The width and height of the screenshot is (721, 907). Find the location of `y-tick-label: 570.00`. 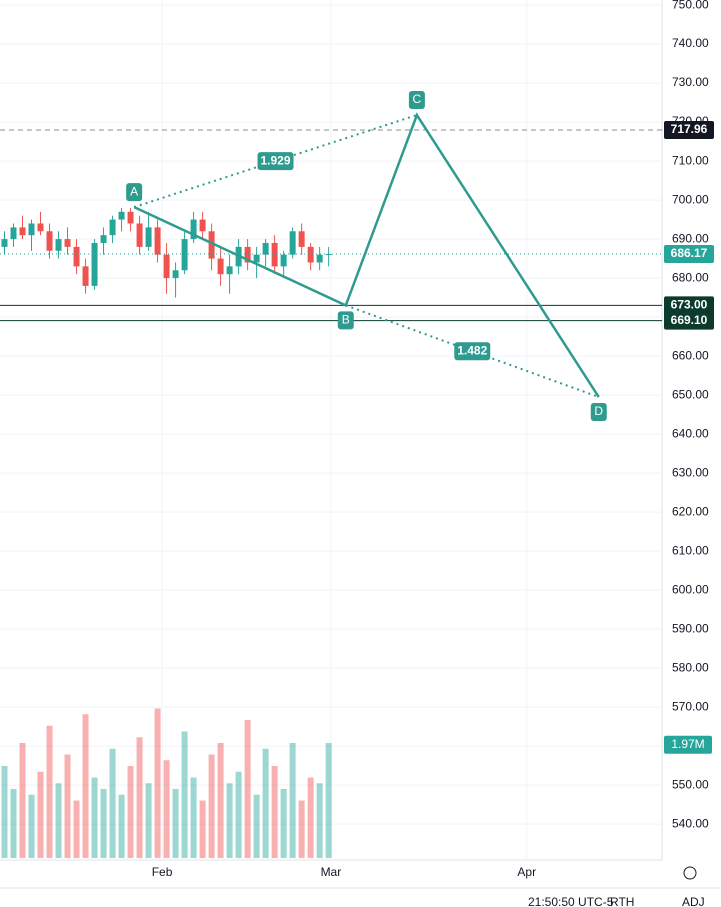

y-tick-label: 570.00 is located at coordinates (690, 706).